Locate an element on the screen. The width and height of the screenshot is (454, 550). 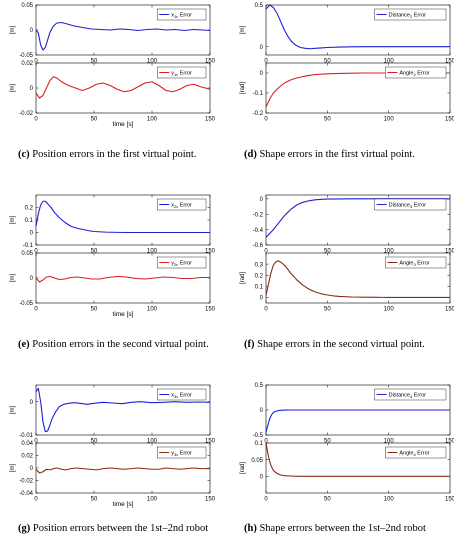
y-tick-label: -0.5 is located at coordinates (258, 436).